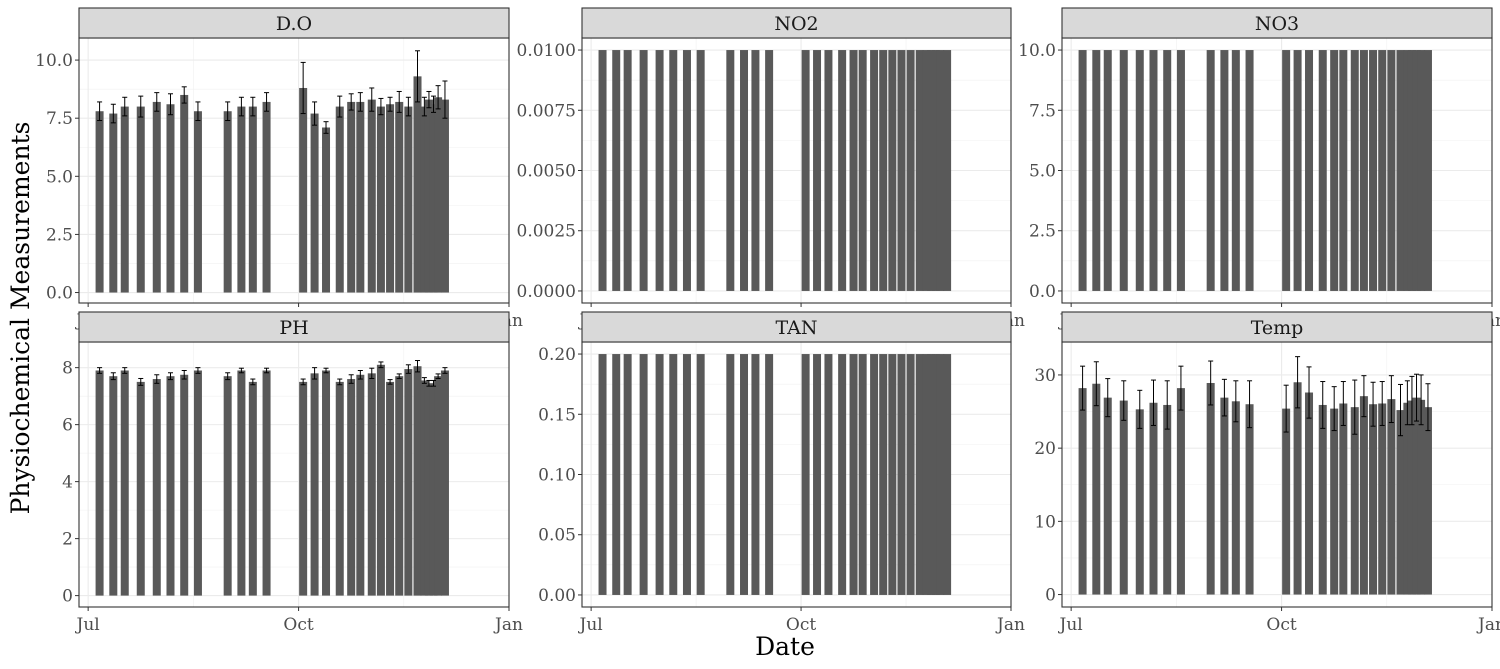 This screenshot has width=1500, height=669. What do you see at coordinates (557, 355) in the screenshot?
I see `y-tick-label: 0.20` at bounding box center [557, 355].